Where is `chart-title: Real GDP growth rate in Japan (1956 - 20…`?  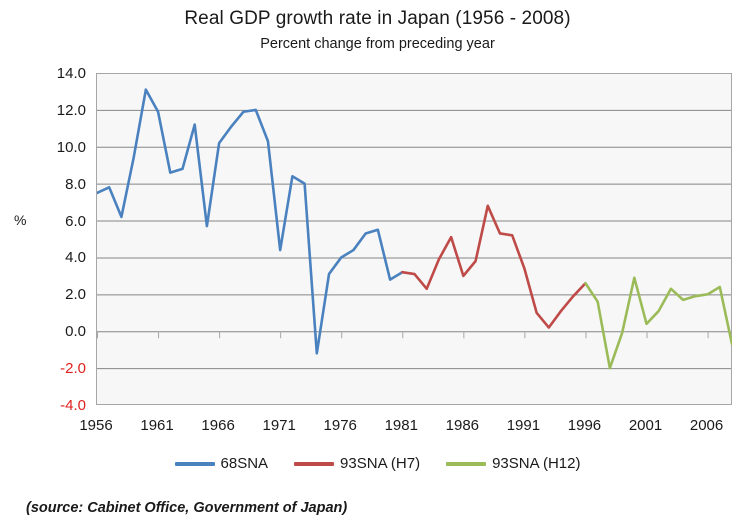
chart-title: Real GDP growth rate in Japan (1956 - 20… is located at coordinates (377, 18).